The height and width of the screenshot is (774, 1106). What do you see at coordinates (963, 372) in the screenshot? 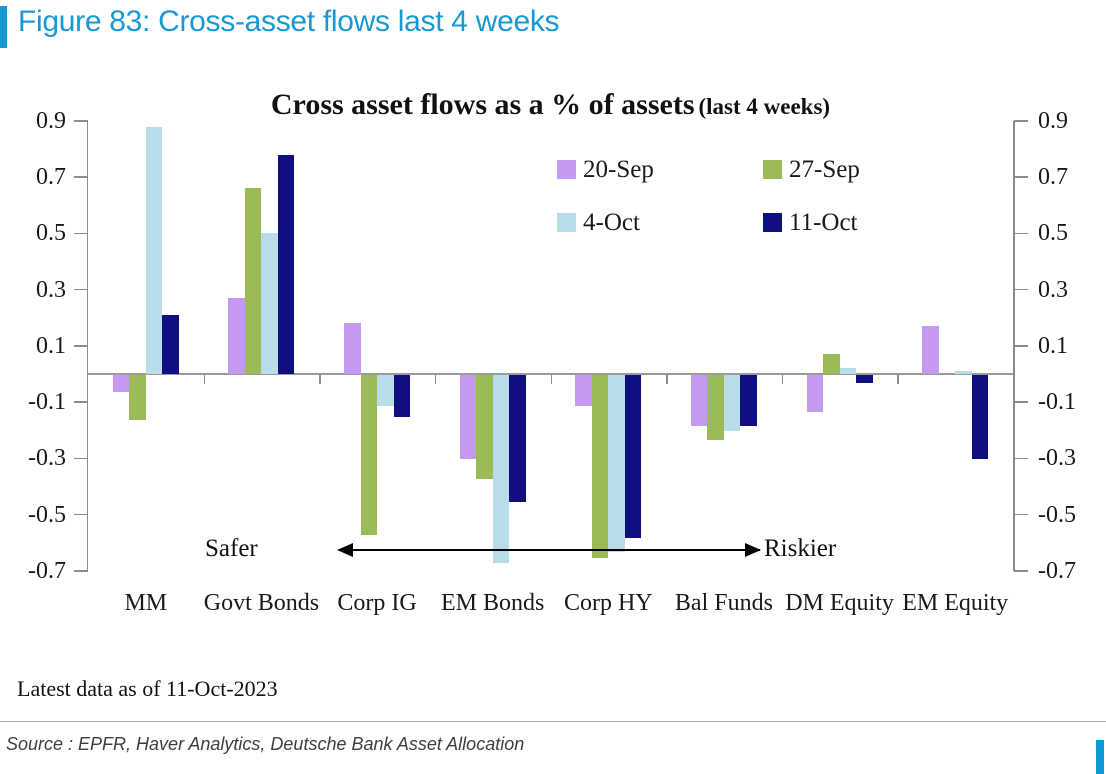
I see `bar-4-oct-em-equity` at bounding box center [963, 372].